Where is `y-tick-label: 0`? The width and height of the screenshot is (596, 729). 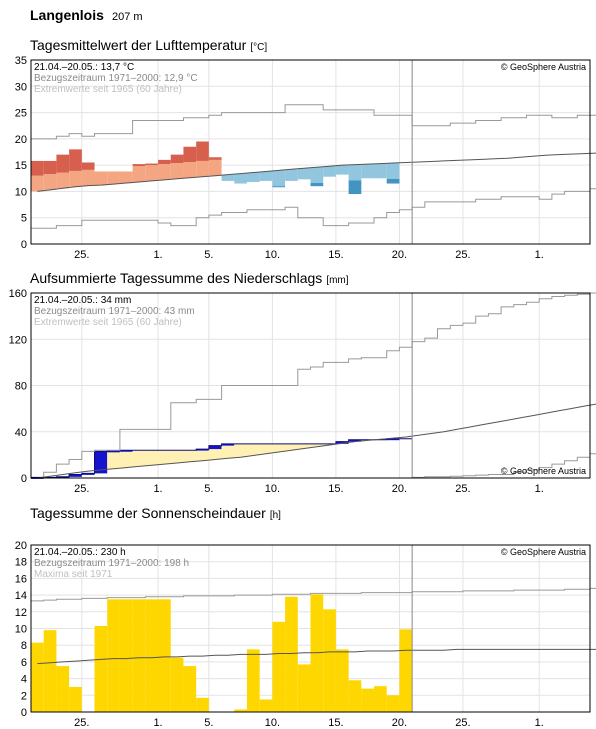 y-tick-label: 0 is located at coordinates (24, 713).